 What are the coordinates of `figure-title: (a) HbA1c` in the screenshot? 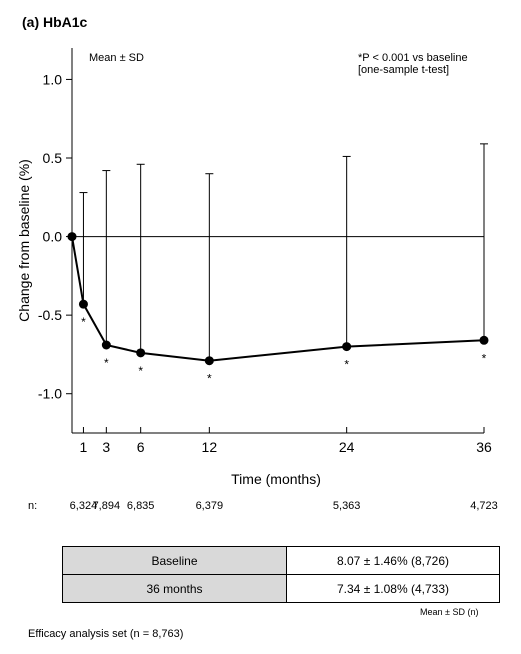 It's located at (55, 22).